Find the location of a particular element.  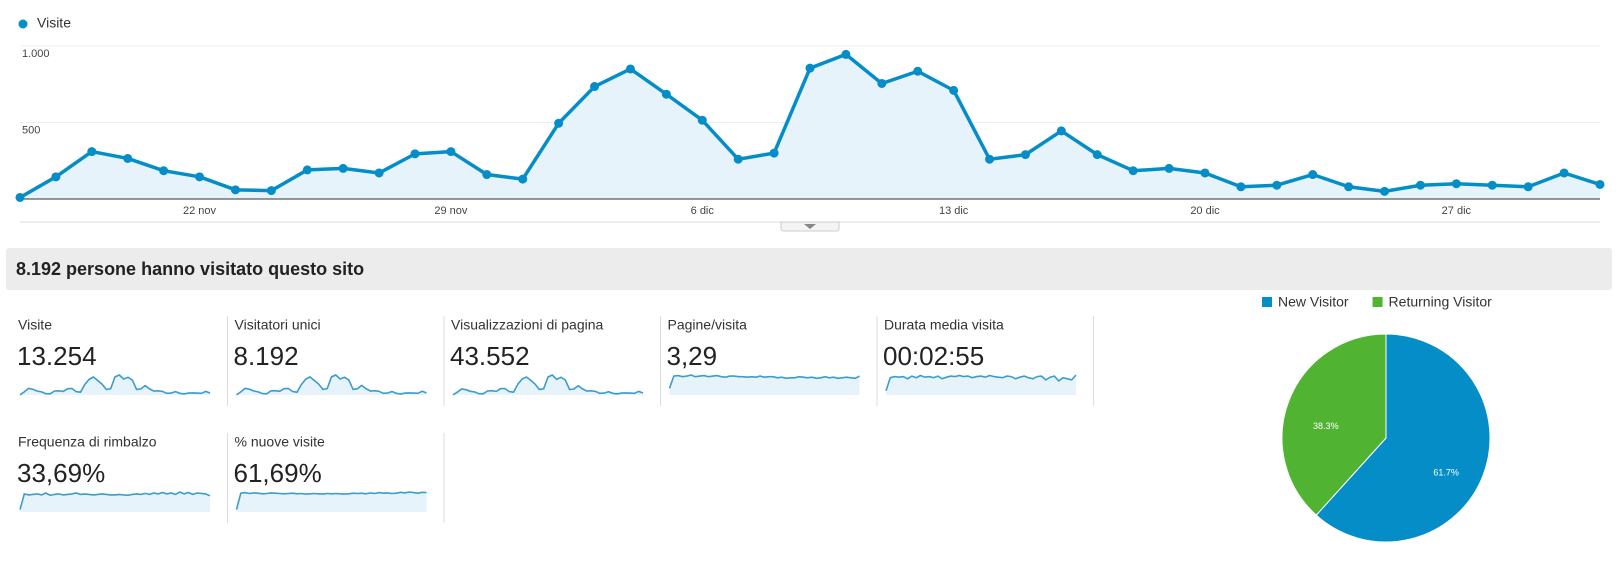

metric-label: Visite is located at coordinates (35, 325).